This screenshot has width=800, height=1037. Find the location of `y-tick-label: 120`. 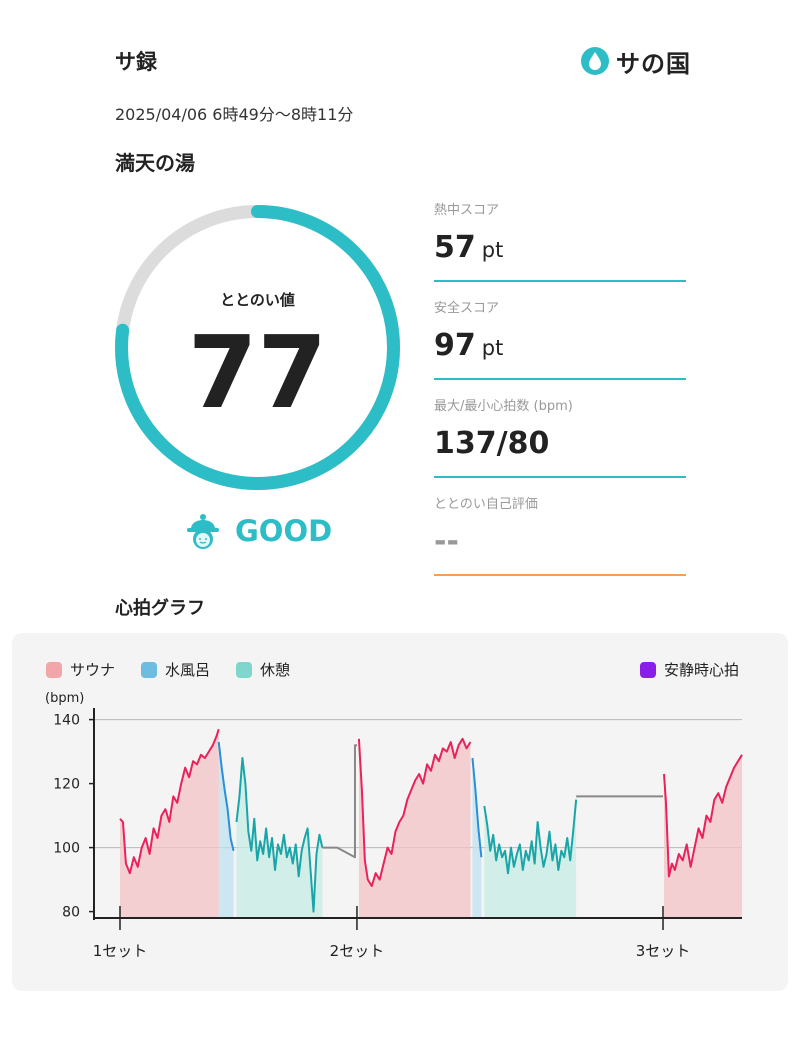

y-tick-label: 120 is located at coordinates (66, 785).